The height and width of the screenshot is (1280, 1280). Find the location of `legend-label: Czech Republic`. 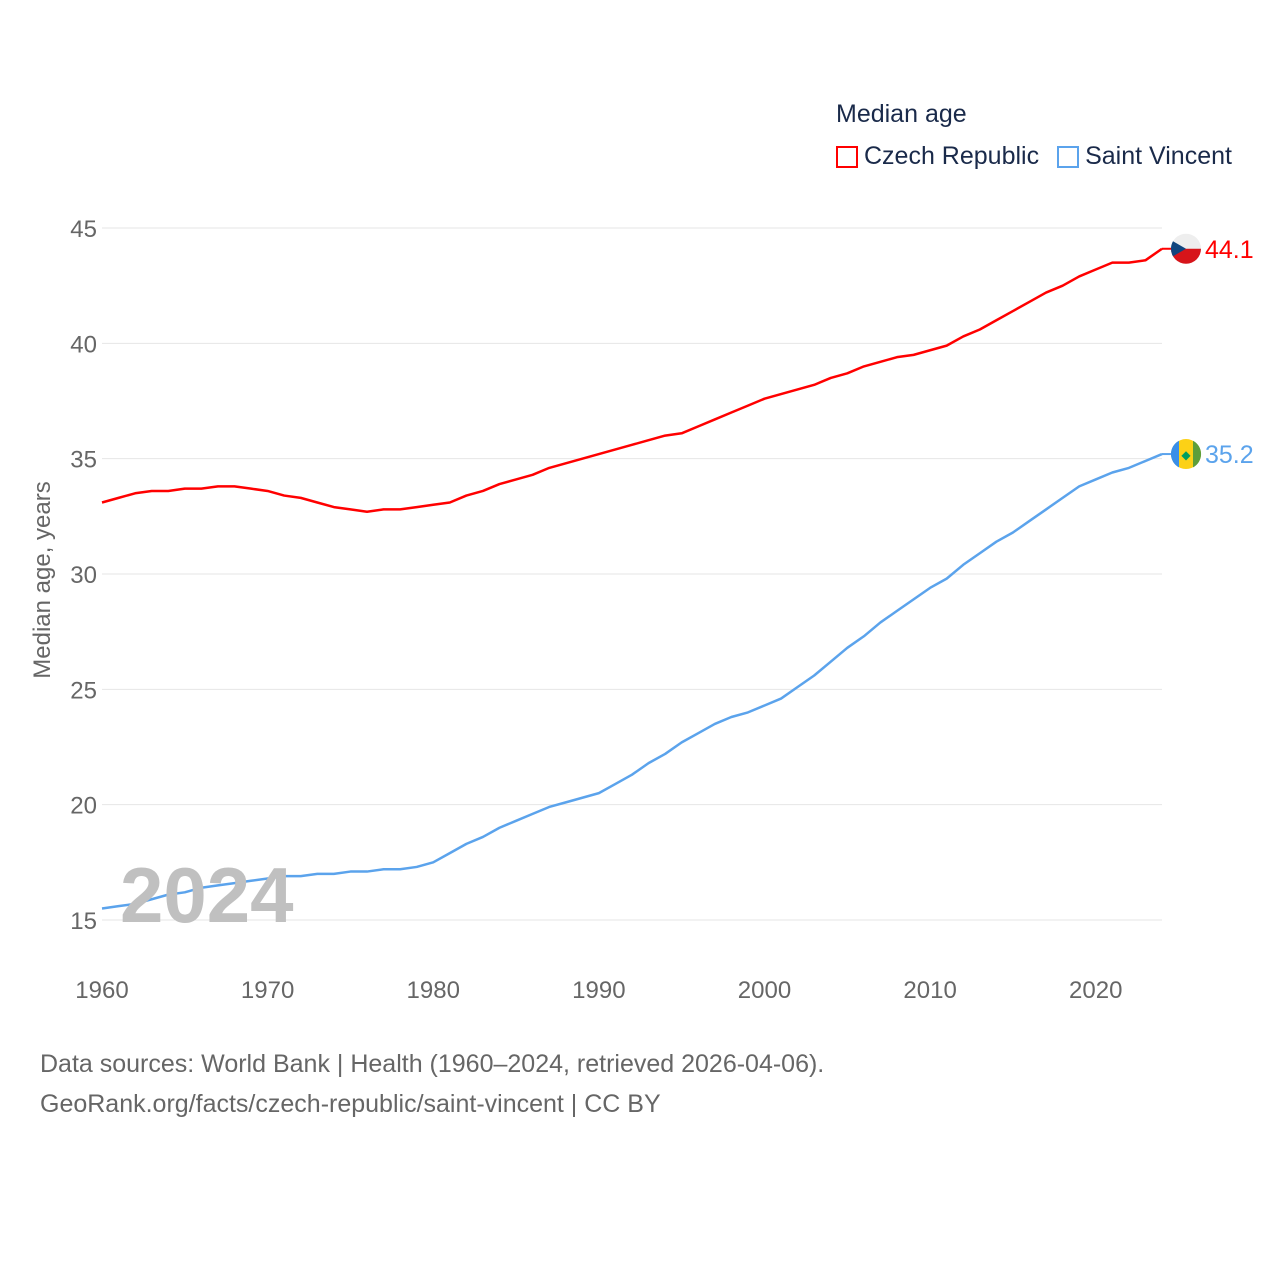

legend-label: Czech Republic is located at coordinates (952, 156).